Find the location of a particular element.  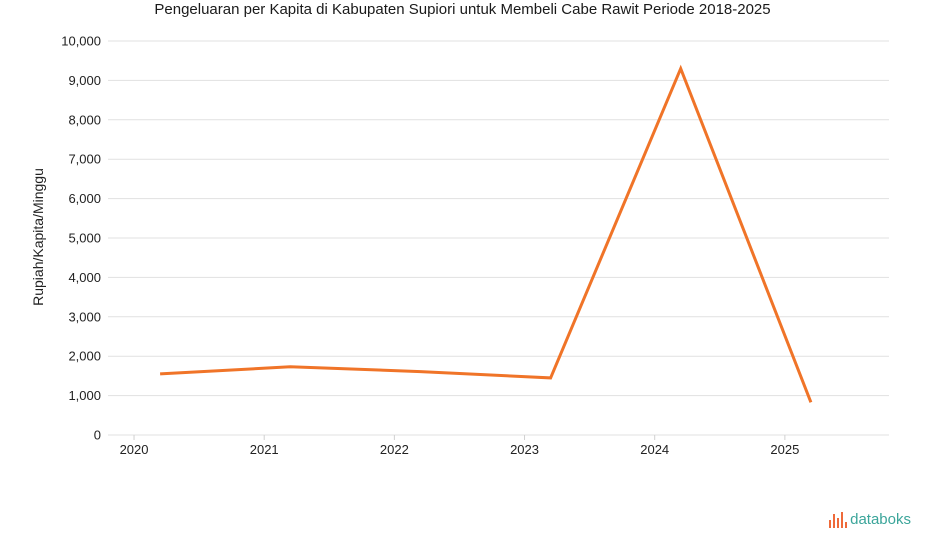

databoks-brand: databoks is located at coordinates (870, 519).